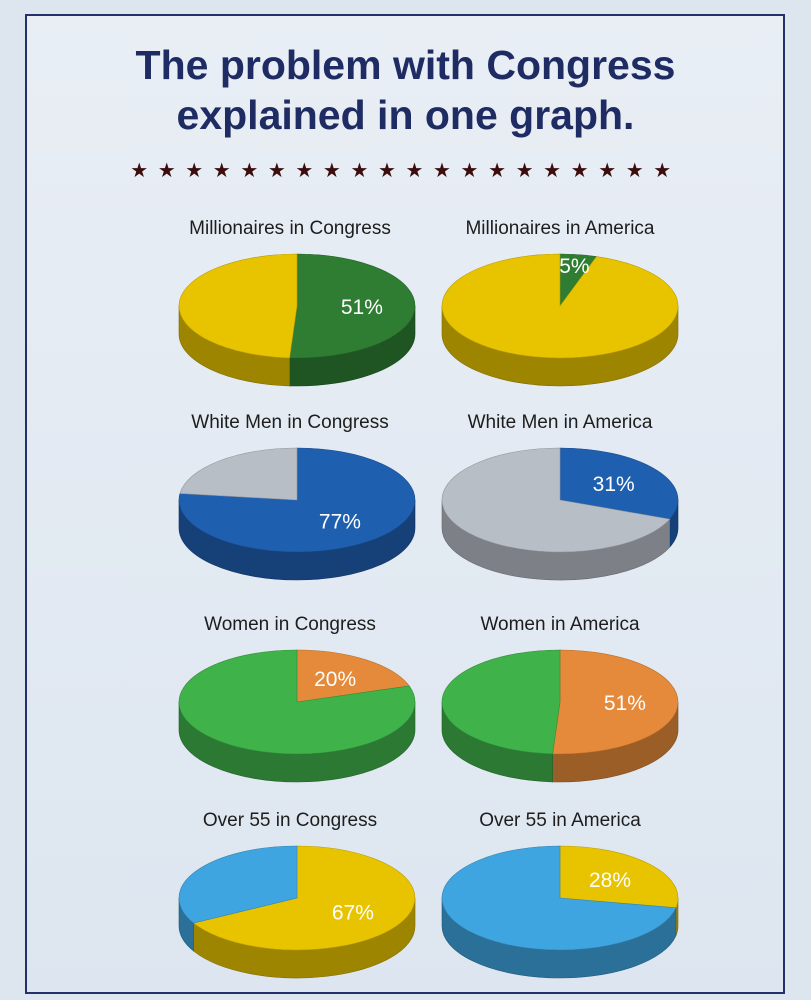 The width and height of the screenshot is (811, 1000). I want to click on pie-title-white-men-congress: White Men in Congress, so click(290, 422).